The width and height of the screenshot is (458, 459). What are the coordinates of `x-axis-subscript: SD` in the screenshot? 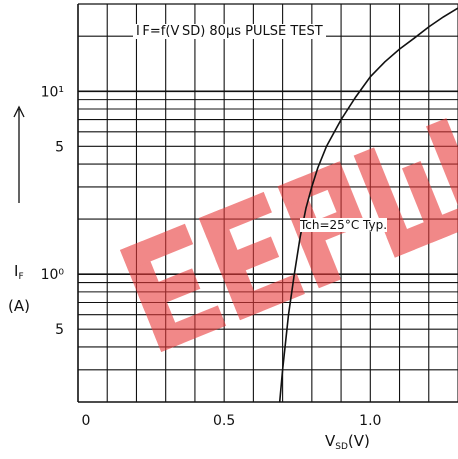 It's located at (341, 447).